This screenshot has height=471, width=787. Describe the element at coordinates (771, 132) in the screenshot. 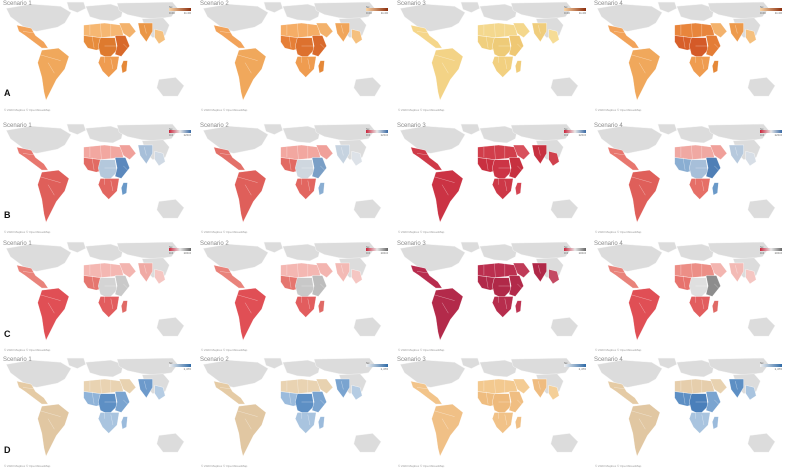

I see `color-legend: Sc 0.0 120.0` at that location.